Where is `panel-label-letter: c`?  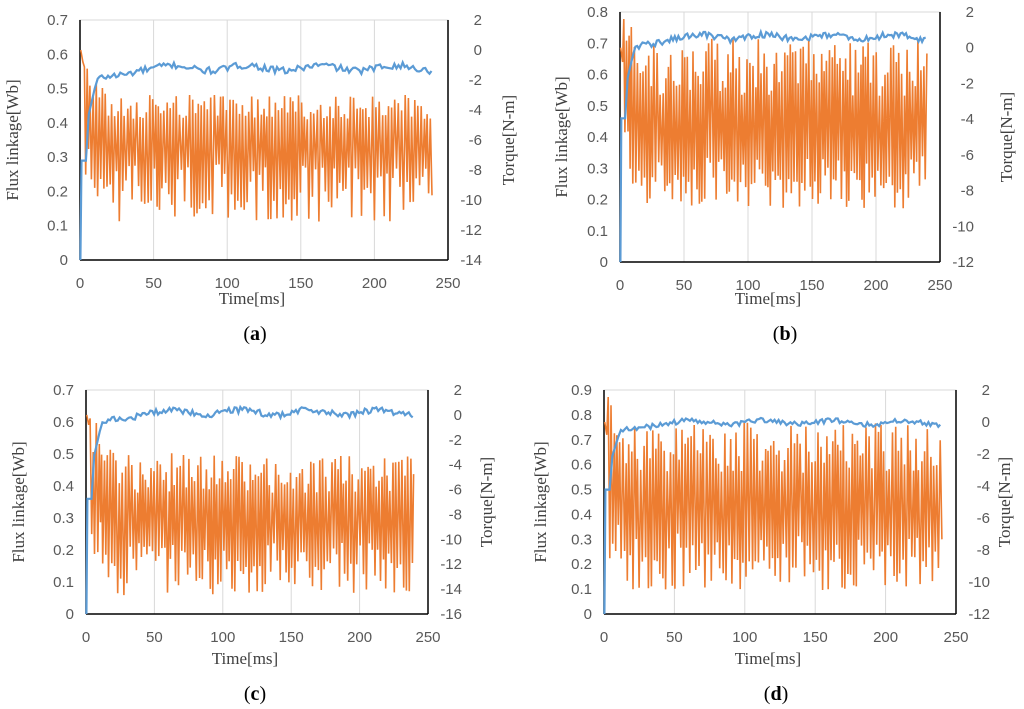 panel-label-letter: c is located at coordinates (255, 694).